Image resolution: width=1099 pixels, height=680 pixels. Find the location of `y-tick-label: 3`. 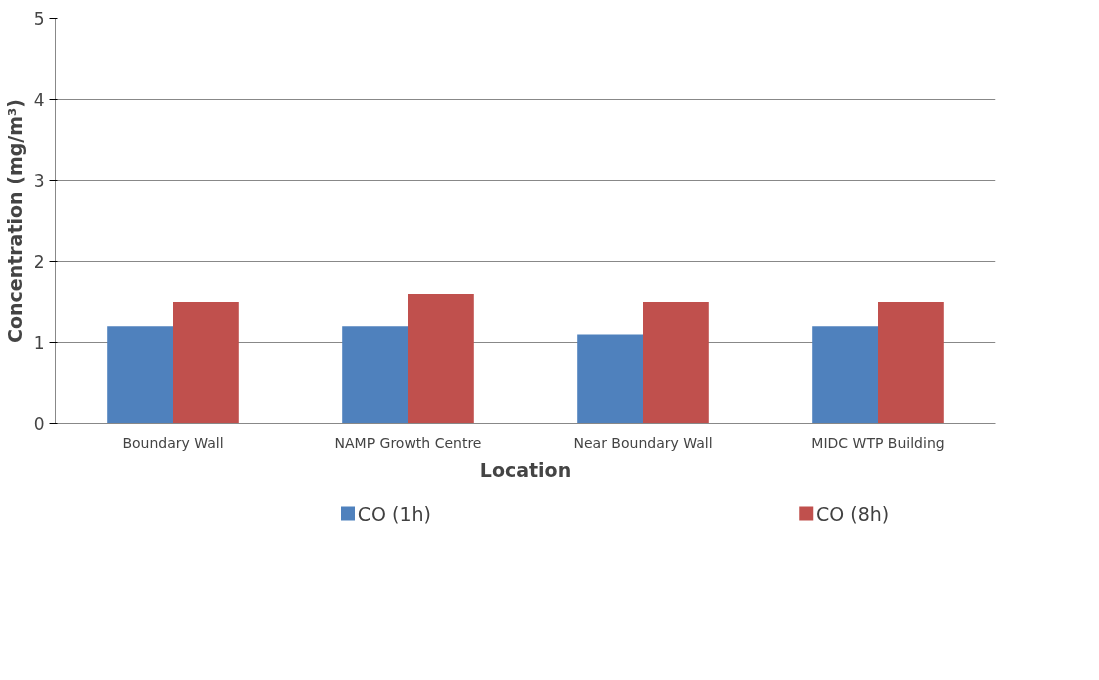

y-tick-label: 3 is located at coordinates (39, 181).